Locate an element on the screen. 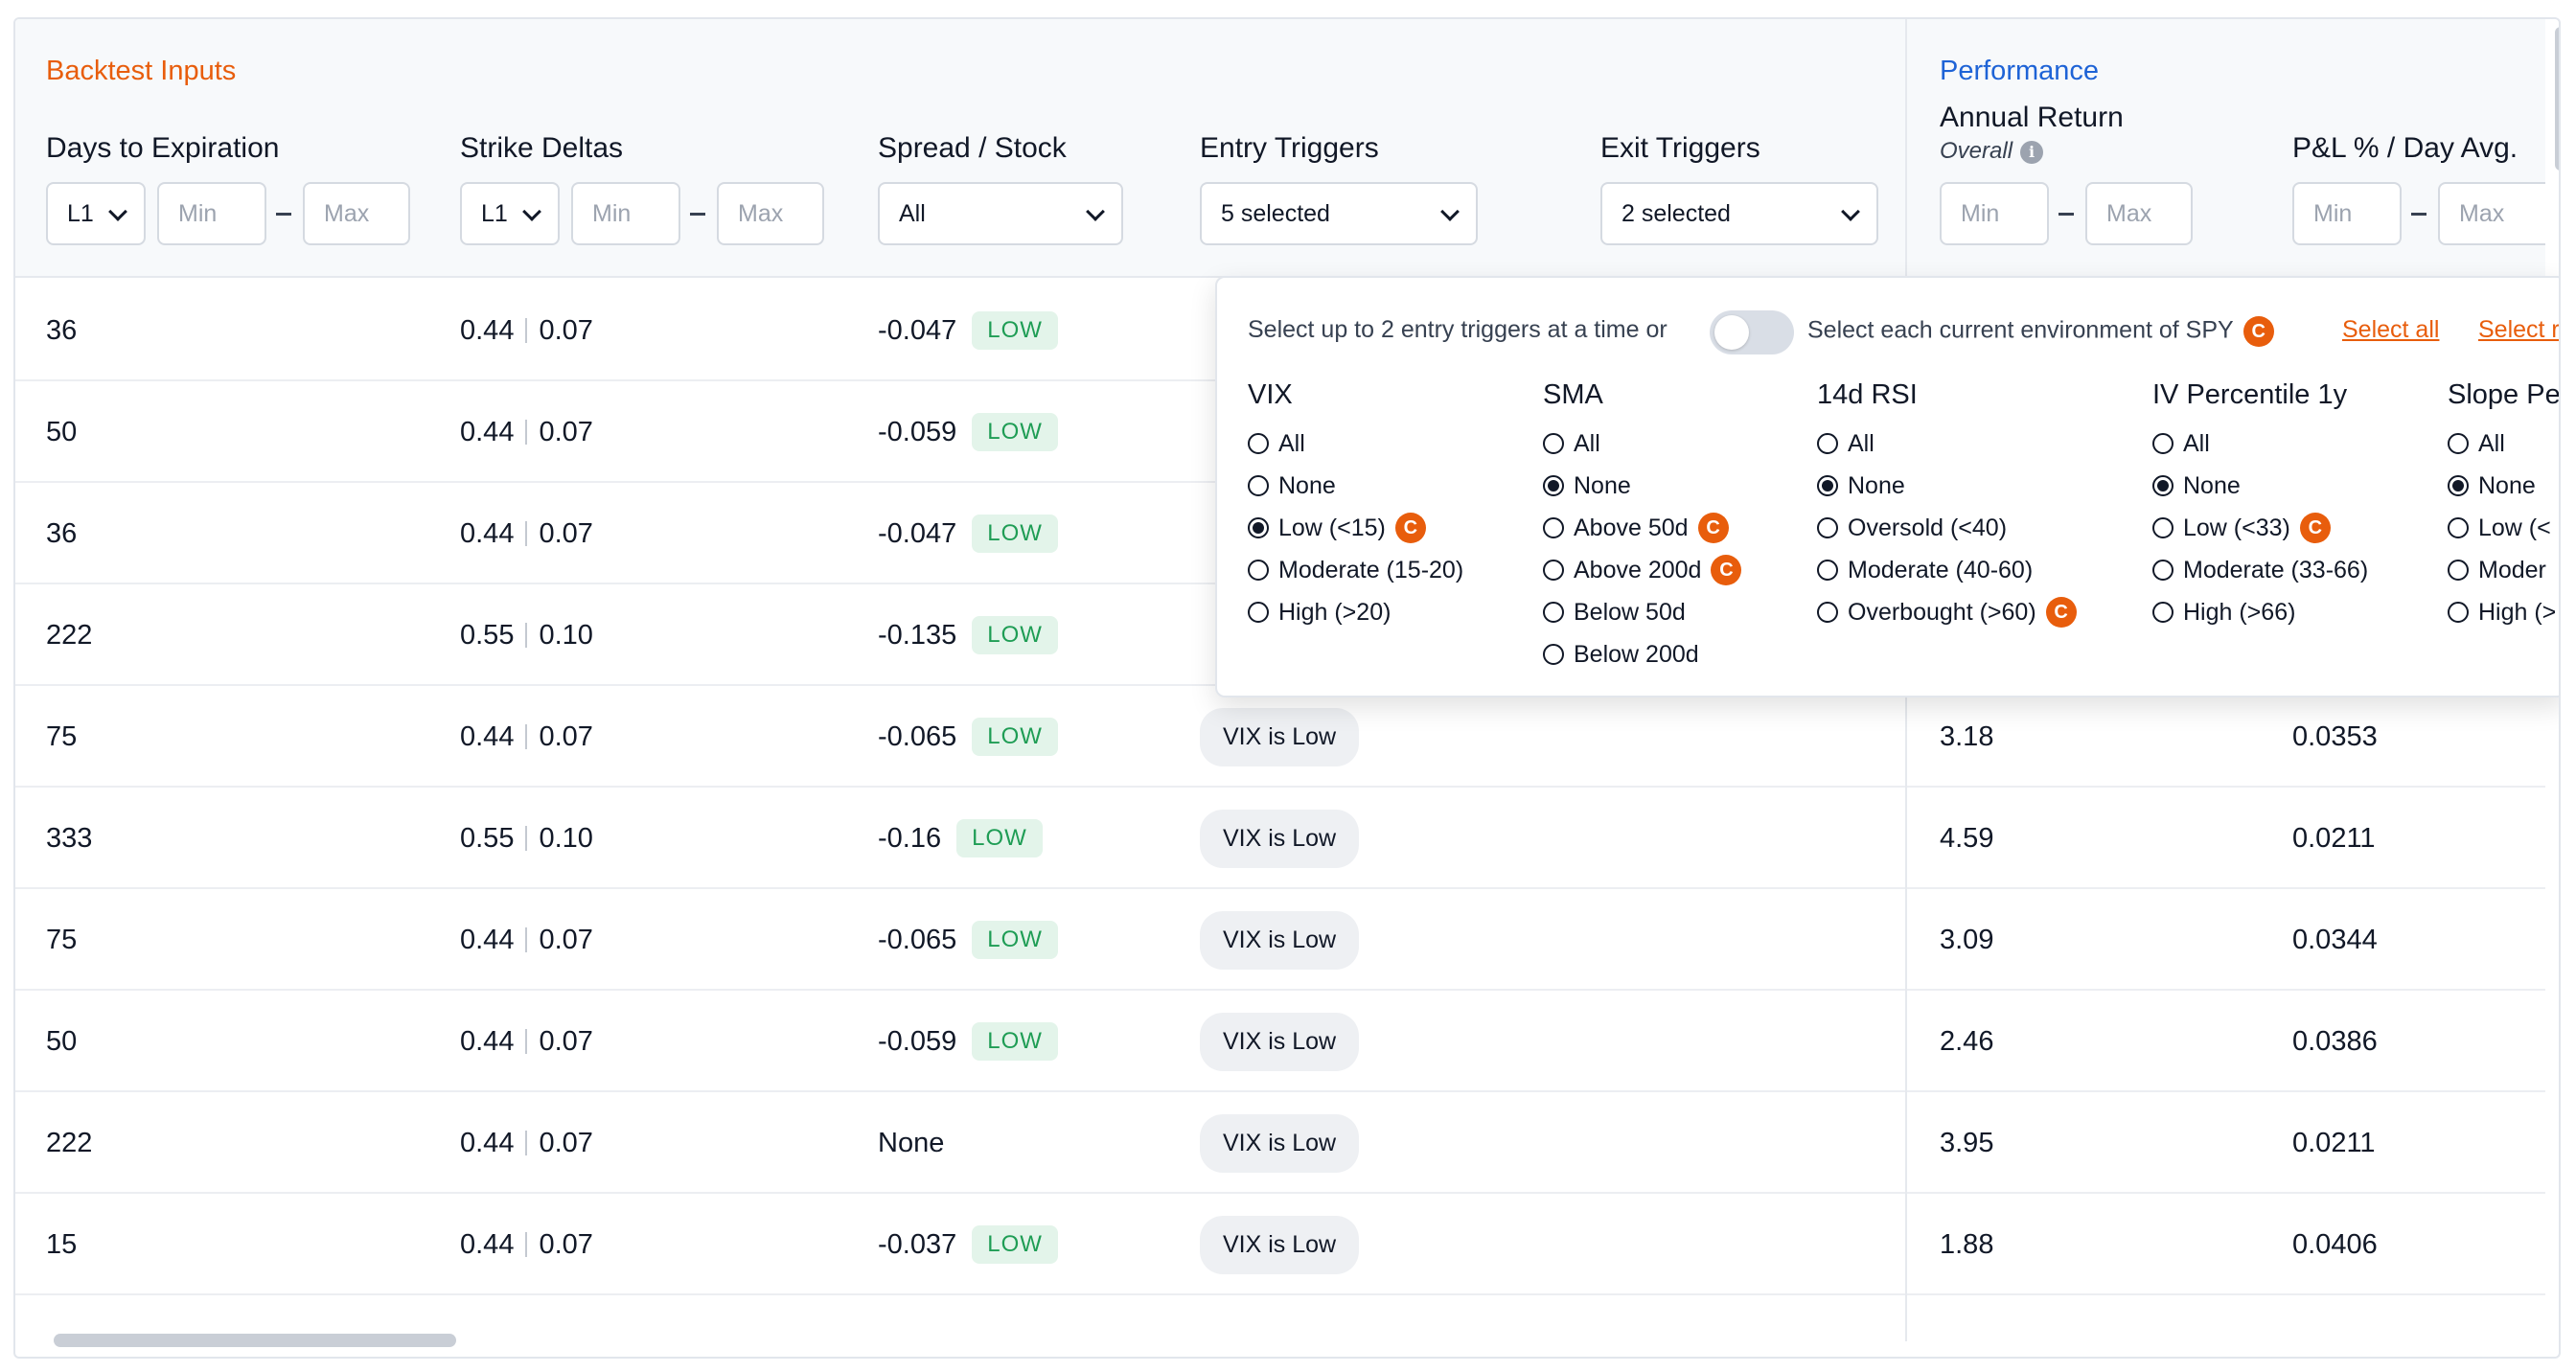 Image resolution: width=2576 pixels, height=1372 pixels. trigger-option: Moderate (33-66) is located at coordinates (2260, 570).